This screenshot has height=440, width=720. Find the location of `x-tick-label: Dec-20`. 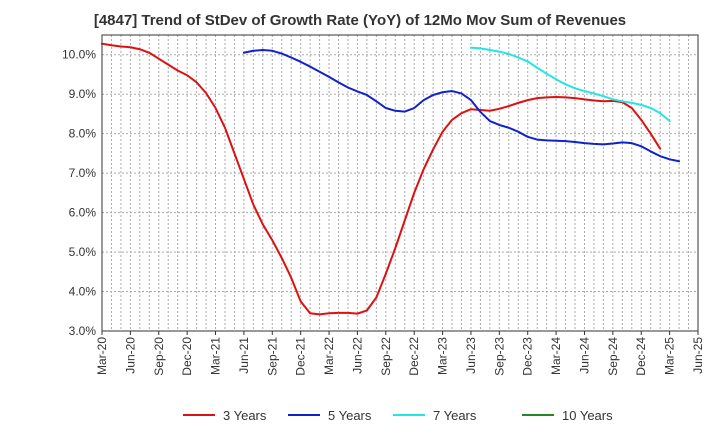

x-tick-label: Dec-20 is located at coordinates (187, 356).